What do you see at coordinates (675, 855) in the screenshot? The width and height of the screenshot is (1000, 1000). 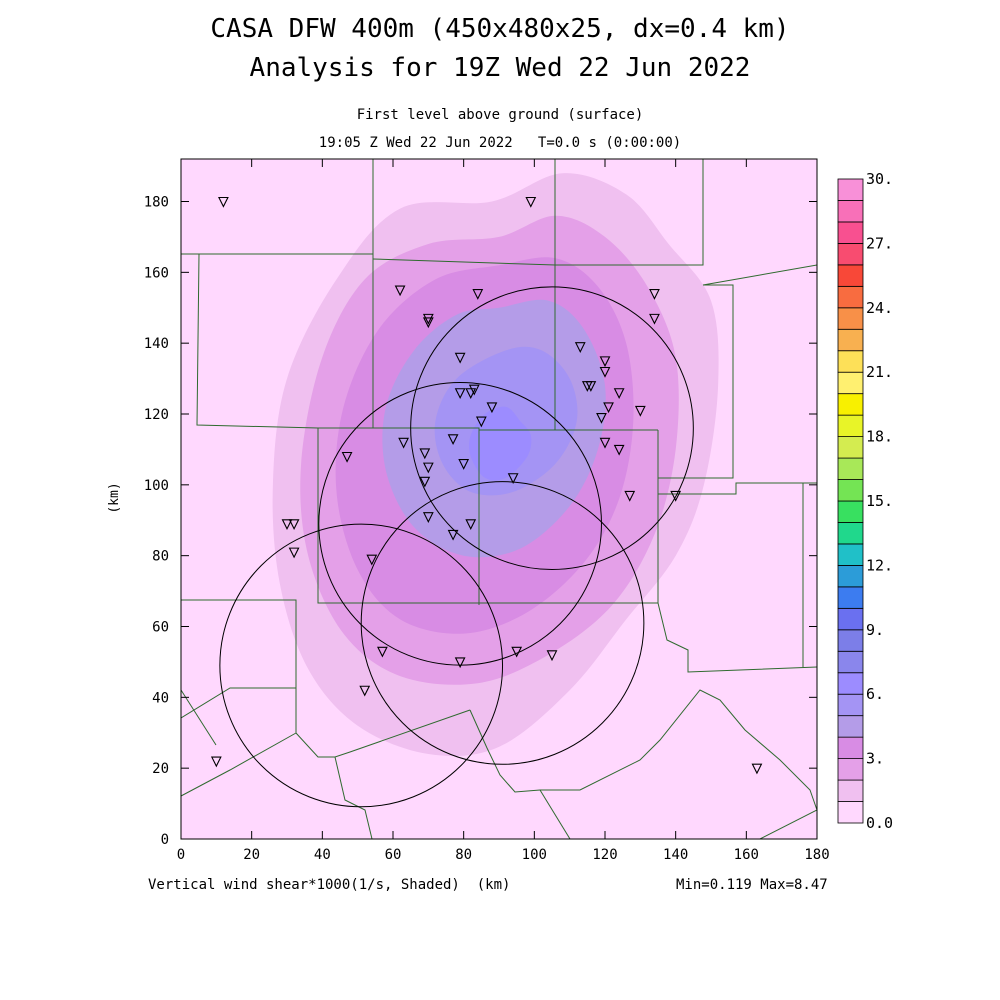 I see `x-tick-label: 140` at bounding box center [675, 855].